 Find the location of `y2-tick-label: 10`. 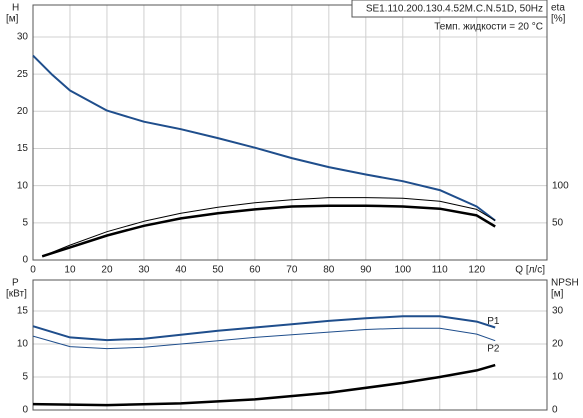

y2-tick-label: 10 is located at coordinates (558, 377).